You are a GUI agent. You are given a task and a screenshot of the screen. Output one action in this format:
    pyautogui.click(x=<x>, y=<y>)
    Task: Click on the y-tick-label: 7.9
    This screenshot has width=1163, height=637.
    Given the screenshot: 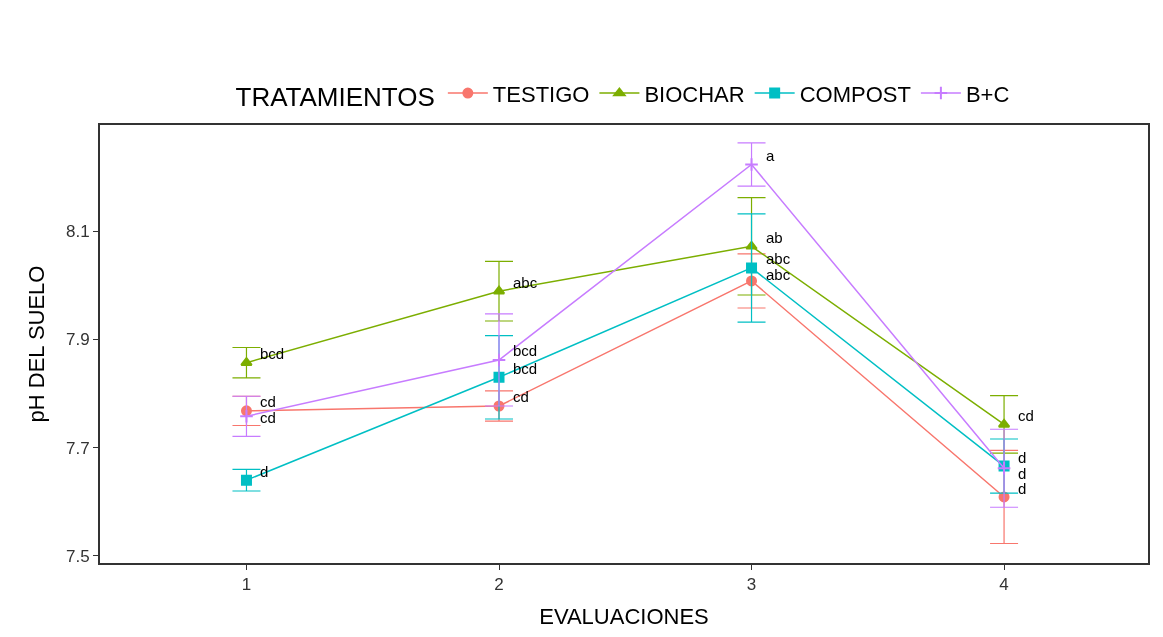 What is the action you would take?
    pyautogui.click(x=77, y=340)
    